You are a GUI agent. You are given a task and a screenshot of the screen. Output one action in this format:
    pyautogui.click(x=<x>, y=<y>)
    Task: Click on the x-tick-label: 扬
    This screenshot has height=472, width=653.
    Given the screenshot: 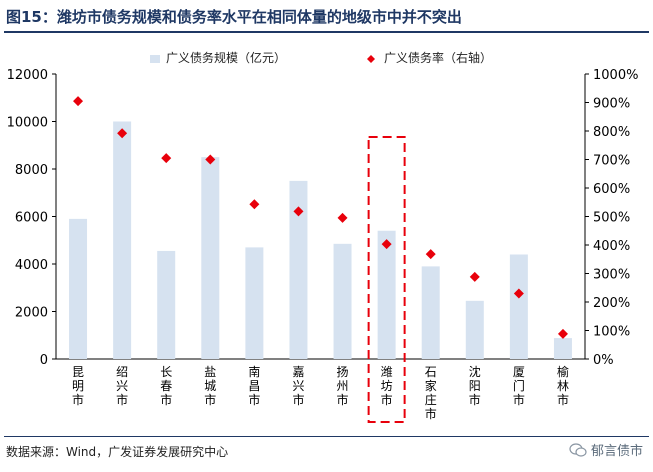 What is the action you would take?
    pyautogui.click(x=343, y=371)
    